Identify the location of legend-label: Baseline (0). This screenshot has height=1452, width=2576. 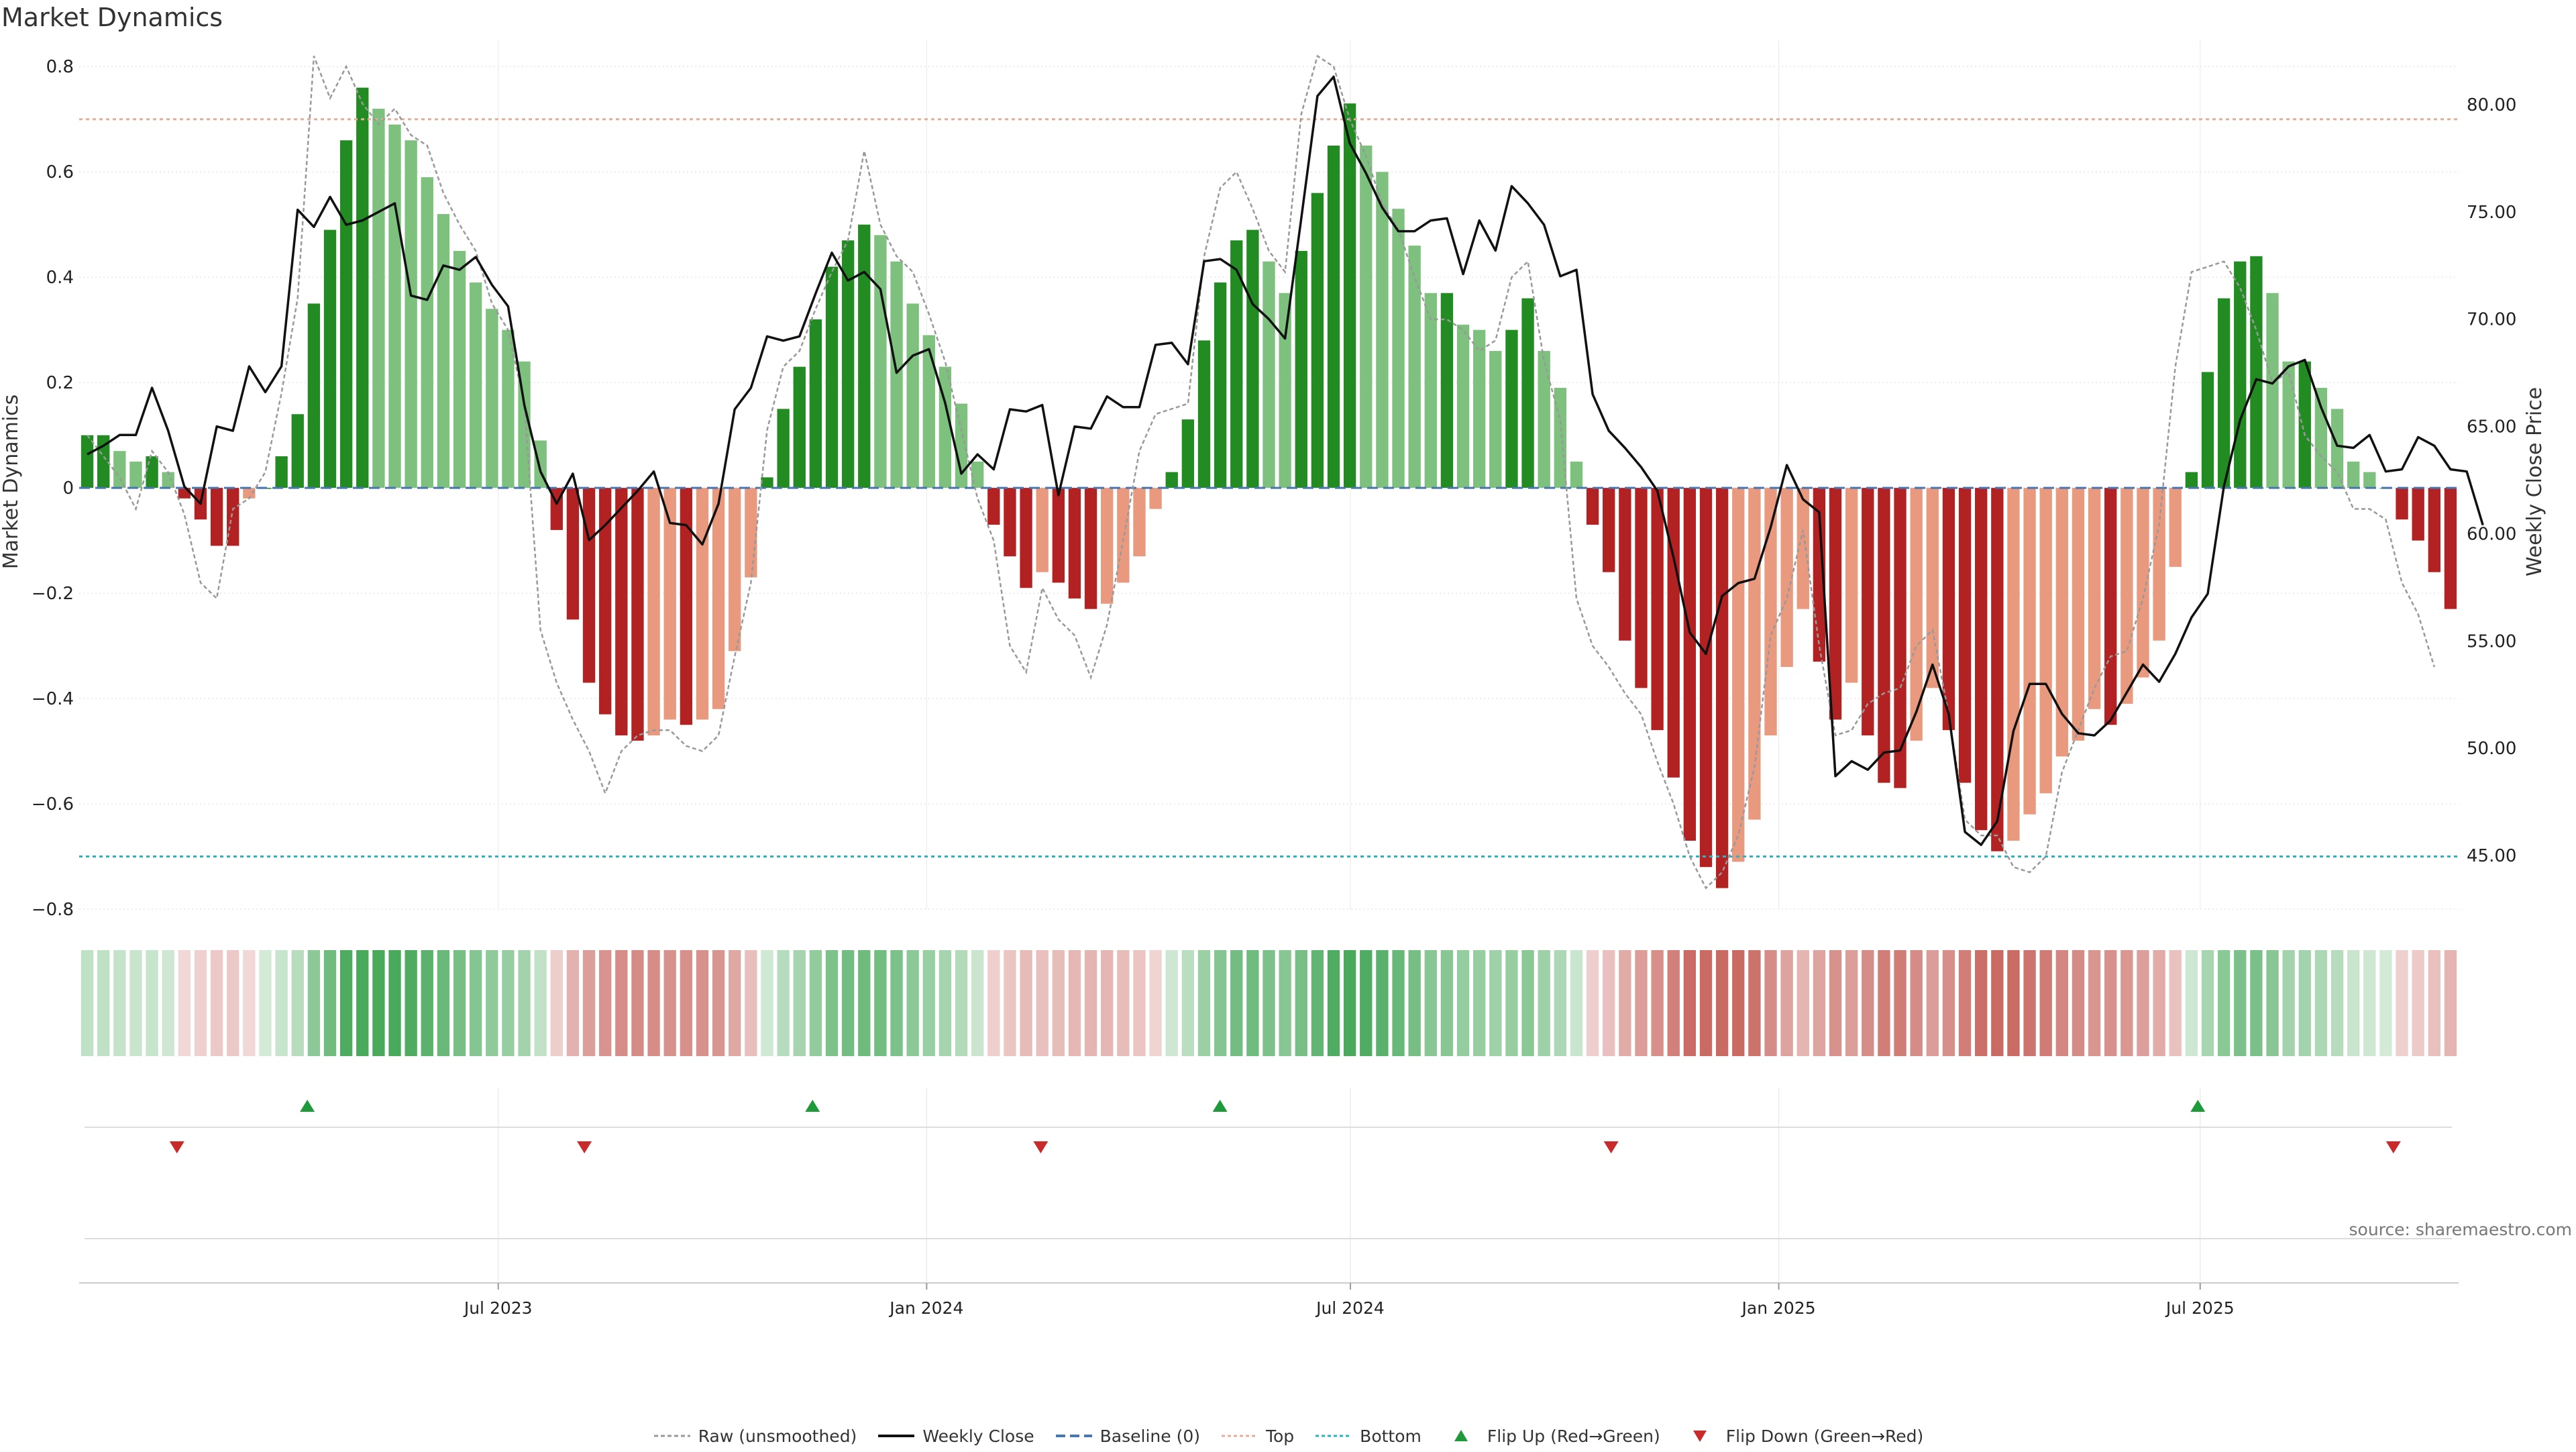
(1149, 1436).